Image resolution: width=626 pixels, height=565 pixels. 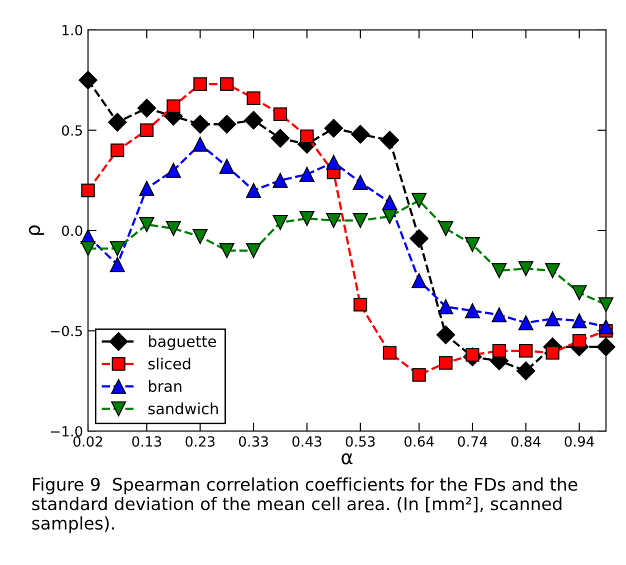 I want to click on x-tick-label: 0.94, so click(x=579, y=441).